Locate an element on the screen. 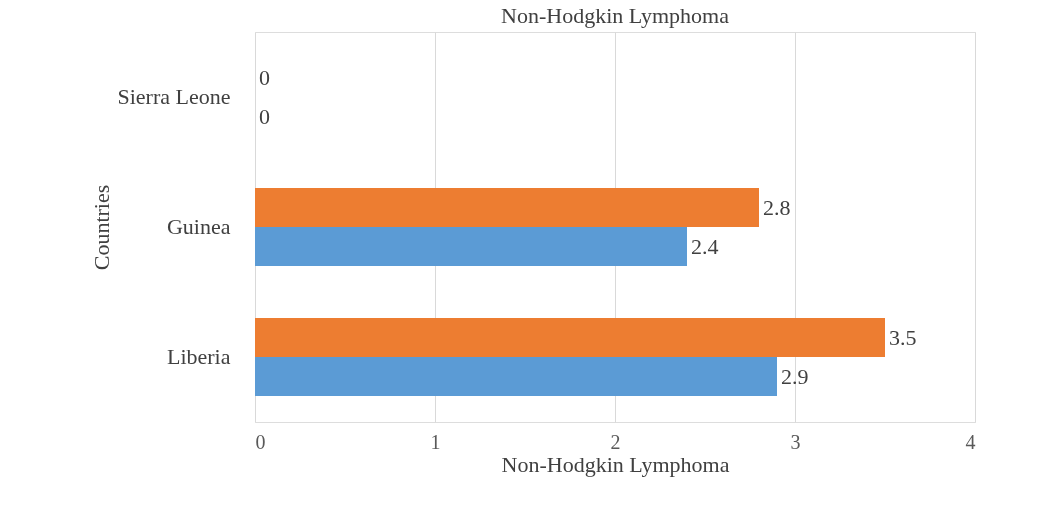 The image size is (1056, 508). data-label: 3.5 is located at coordinates (903, 337).